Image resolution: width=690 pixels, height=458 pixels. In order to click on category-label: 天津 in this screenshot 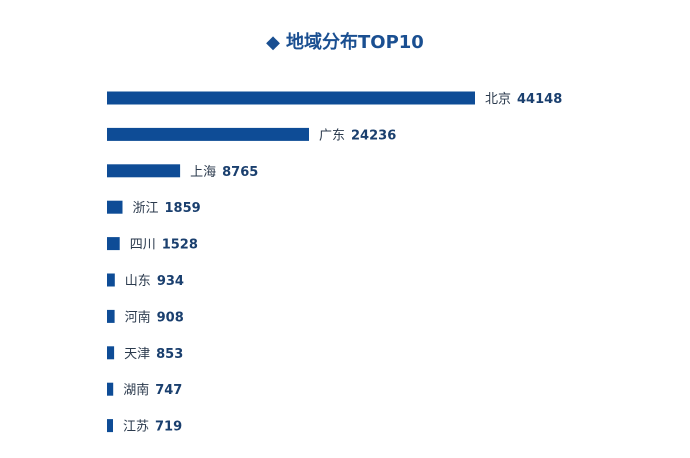, I will do `click(137, 354)`.